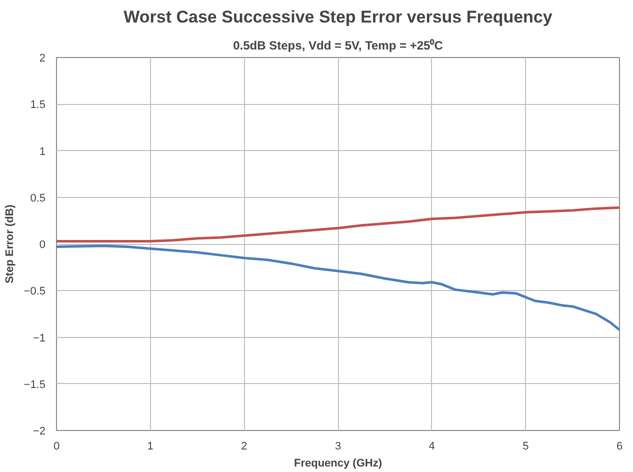 Image resolution: width=633 pixels, height=472 pixels. Describe the element at coordinates (619, 446) in the screenshot. I see `x-tick-label: 6` at that location.